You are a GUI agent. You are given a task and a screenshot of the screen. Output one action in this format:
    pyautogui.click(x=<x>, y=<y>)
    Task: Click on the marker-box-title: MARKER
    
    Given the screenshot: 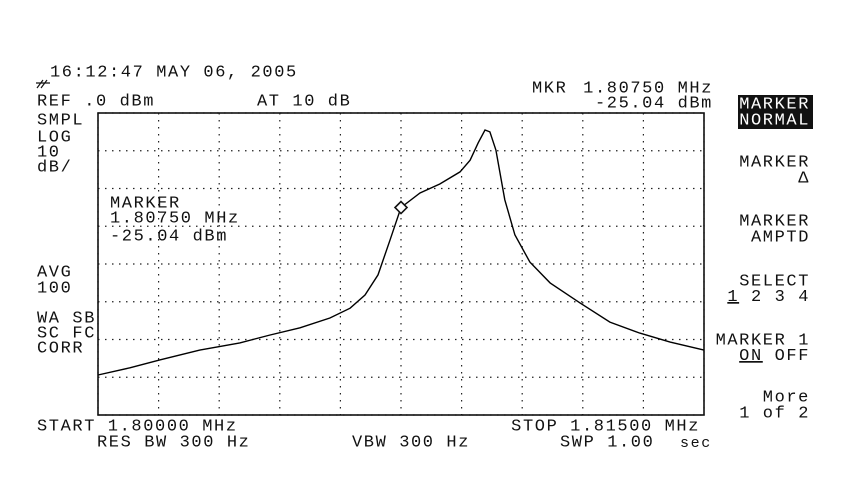 What is the action you would take?
    pyautogui.click(x=145, y=203)
    